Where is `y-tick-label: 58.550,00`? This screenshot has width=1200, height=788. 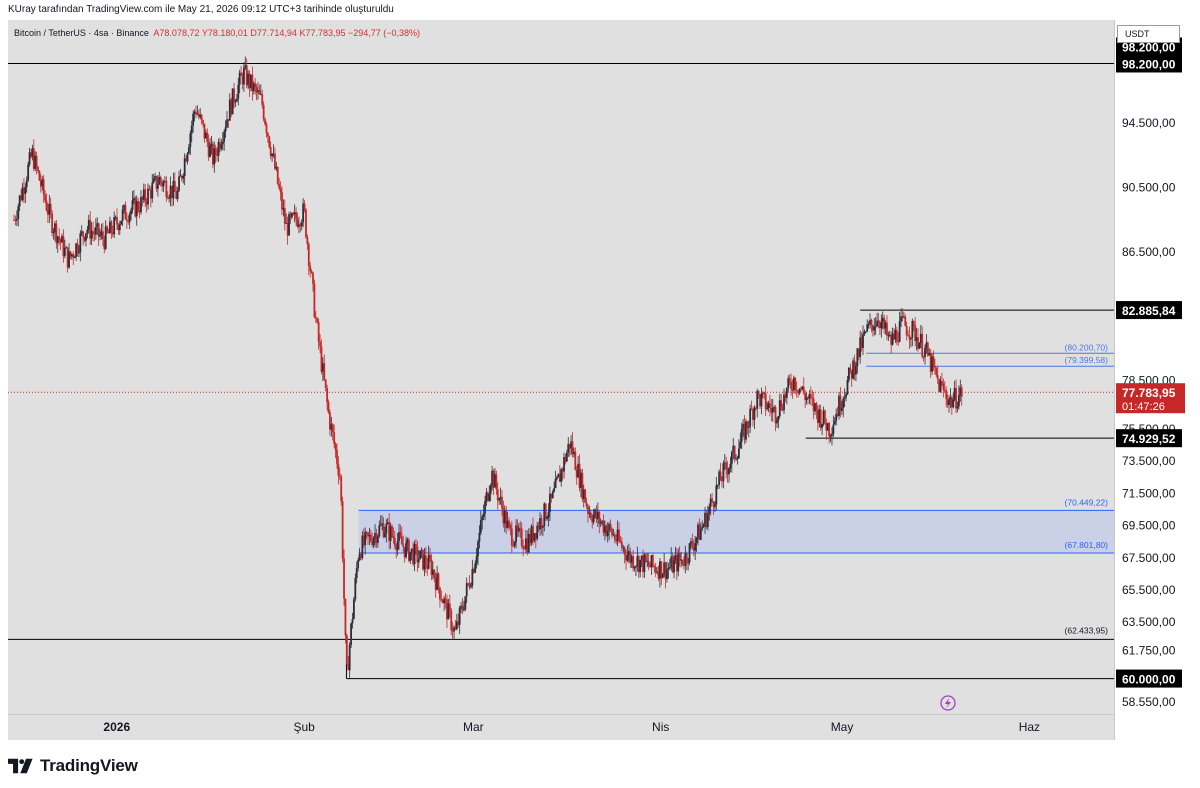
y-tick-label: 58.550,00 is located at coordinates (1149, 702).